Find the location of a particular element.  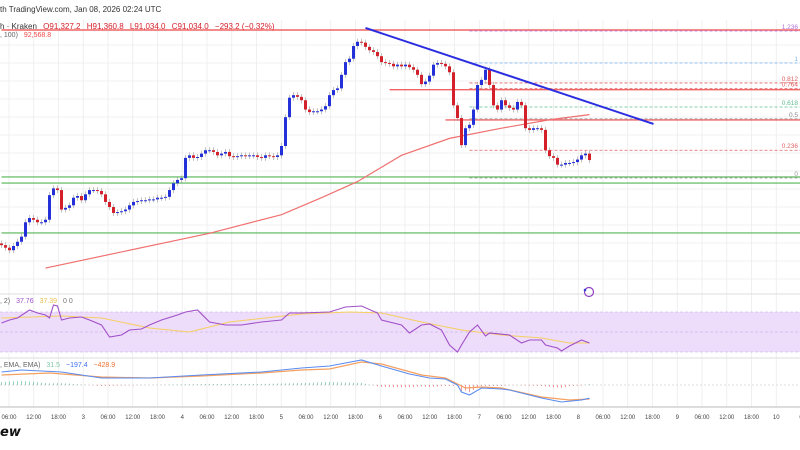

change-value: −293.2 (−0.32%) is located at coordinates (244, 26).